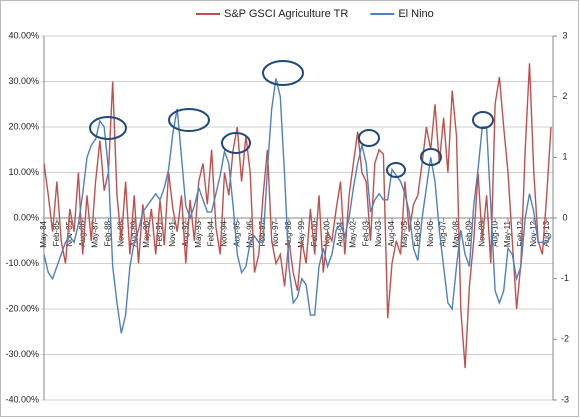 The image size is (580, 418). Describe the element at coordinates (172, 233) in the screenshot. I see `x-tick-label: Nov-91` at that location.